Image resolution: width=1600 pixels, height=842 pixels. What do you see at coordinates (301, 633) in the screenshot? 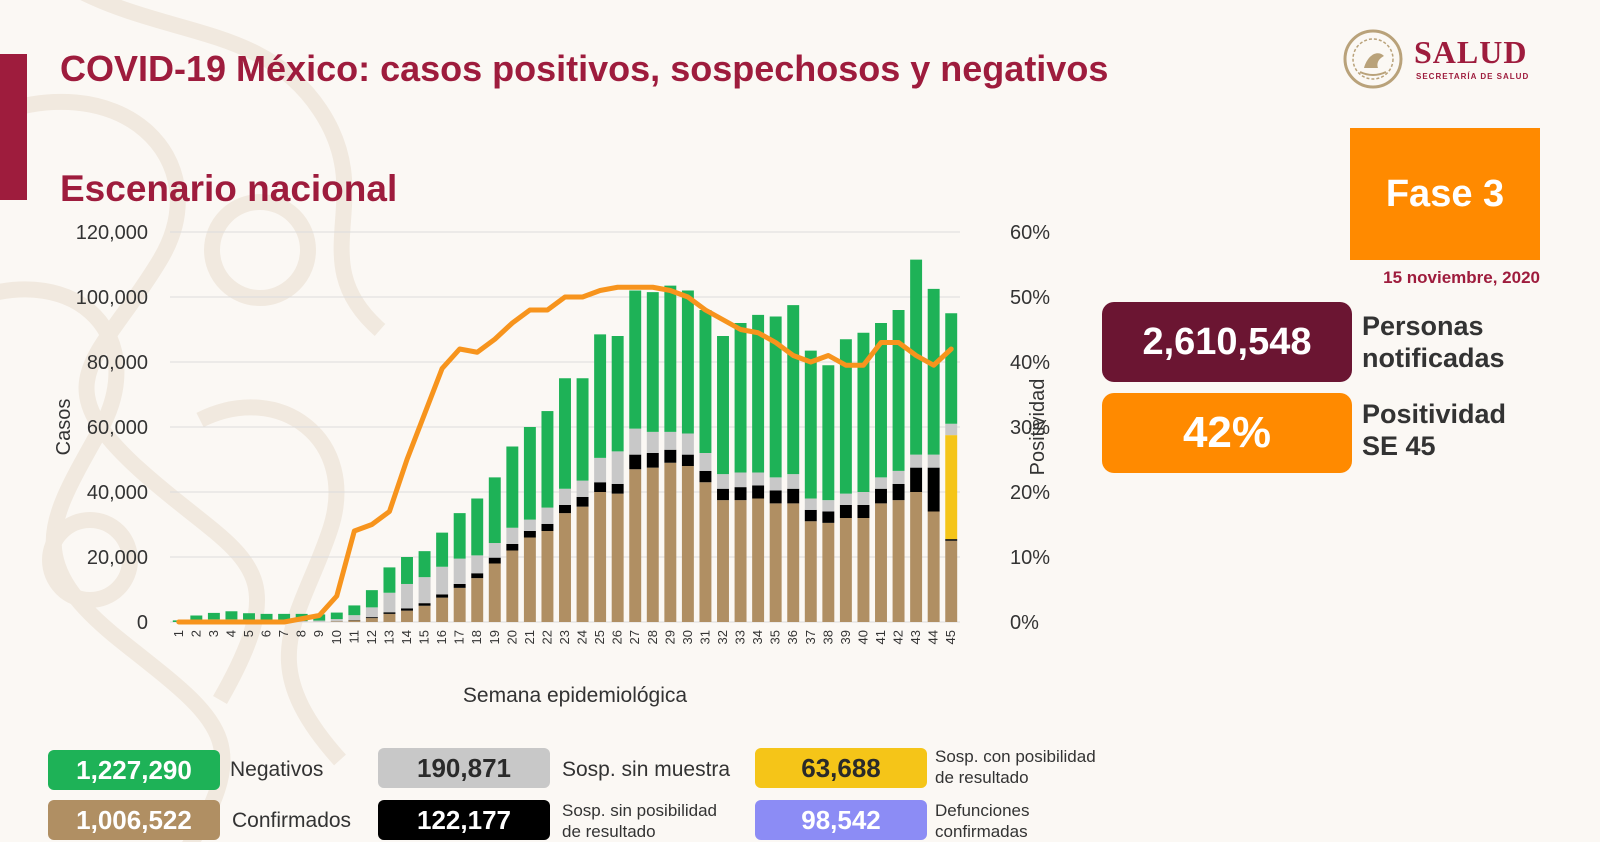
I see `x-tick-label: 8` at bounding box center [301, 633].